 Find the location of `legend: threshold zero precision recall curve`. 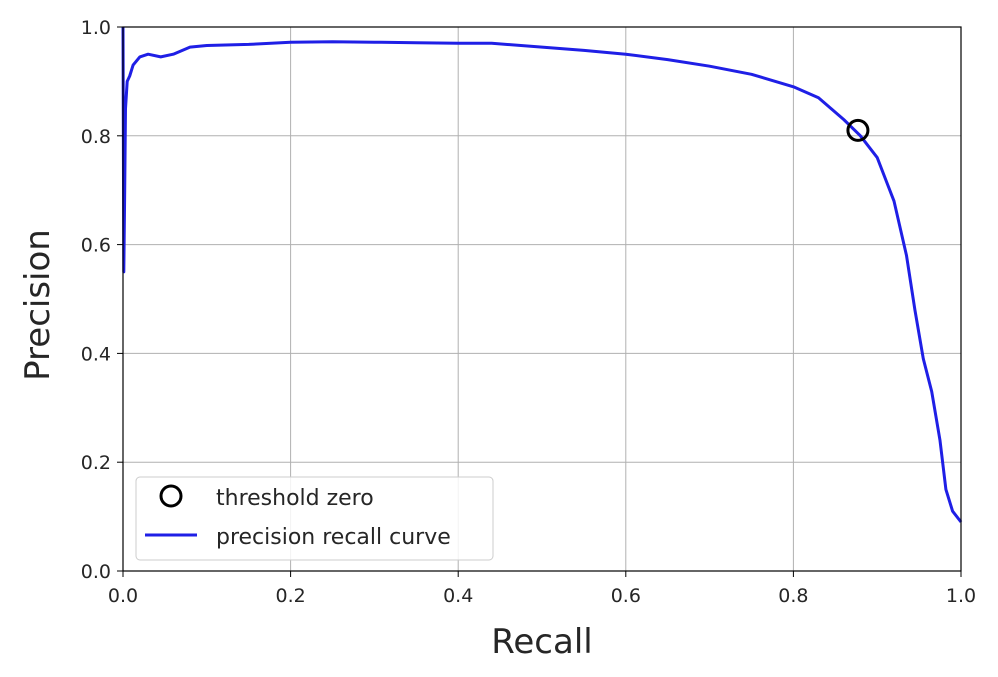

legend: threshold zero precision recall curve is located at coordinates (314, 518).